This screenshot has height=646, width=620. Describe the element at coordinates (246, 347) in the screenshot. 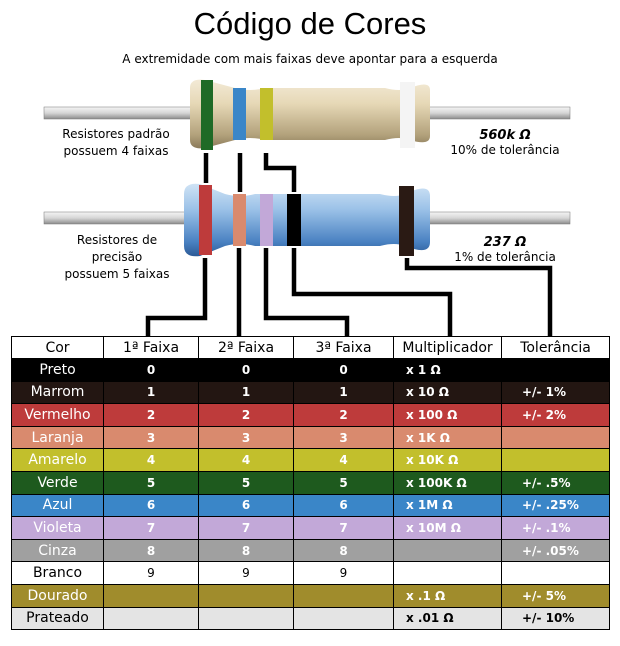

I see `header-faixa-2: 2ª Faixa` at that location.